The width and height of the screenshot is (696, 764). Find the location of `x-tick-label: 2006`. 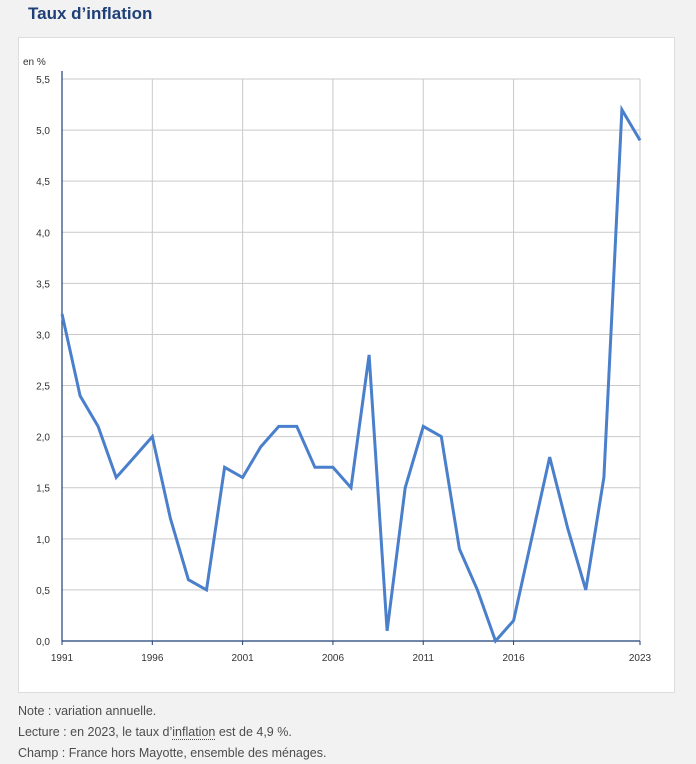

x-tick-label: 2006 is located at coordinates (333, 658).